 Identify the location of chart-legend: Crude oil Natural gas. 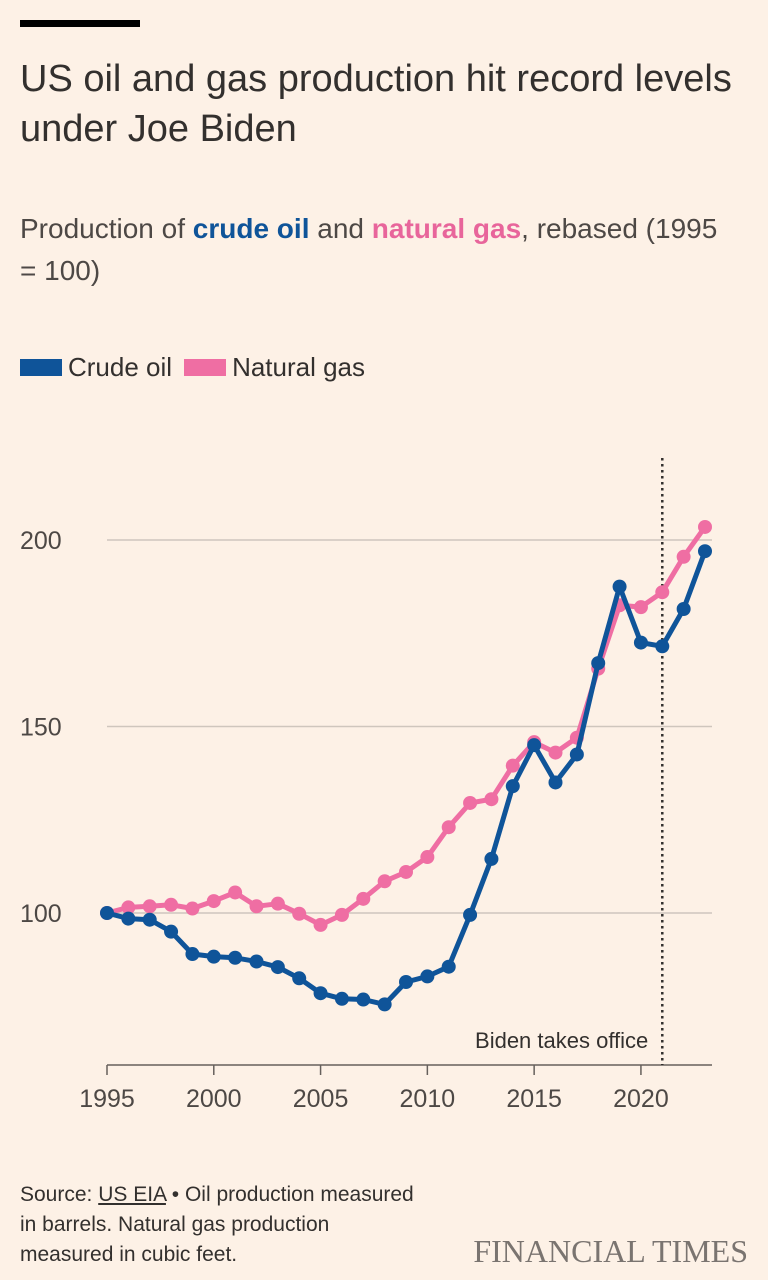
(198, 367).